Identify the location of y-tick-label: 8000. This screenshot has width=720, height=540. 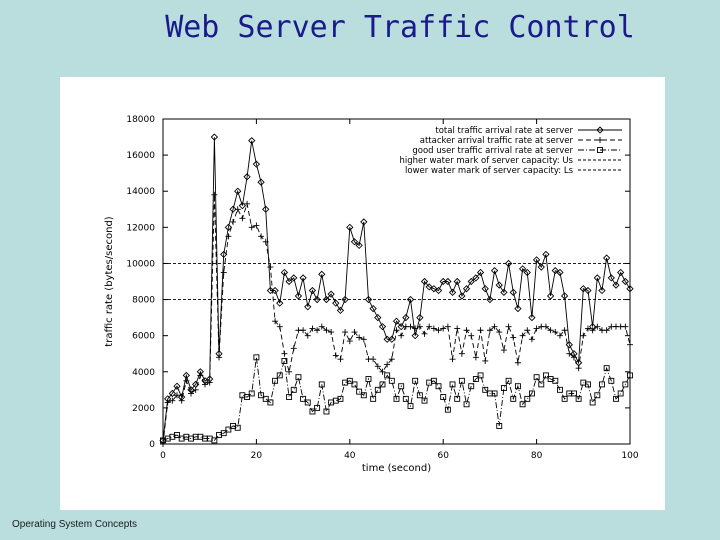
(143, 301).